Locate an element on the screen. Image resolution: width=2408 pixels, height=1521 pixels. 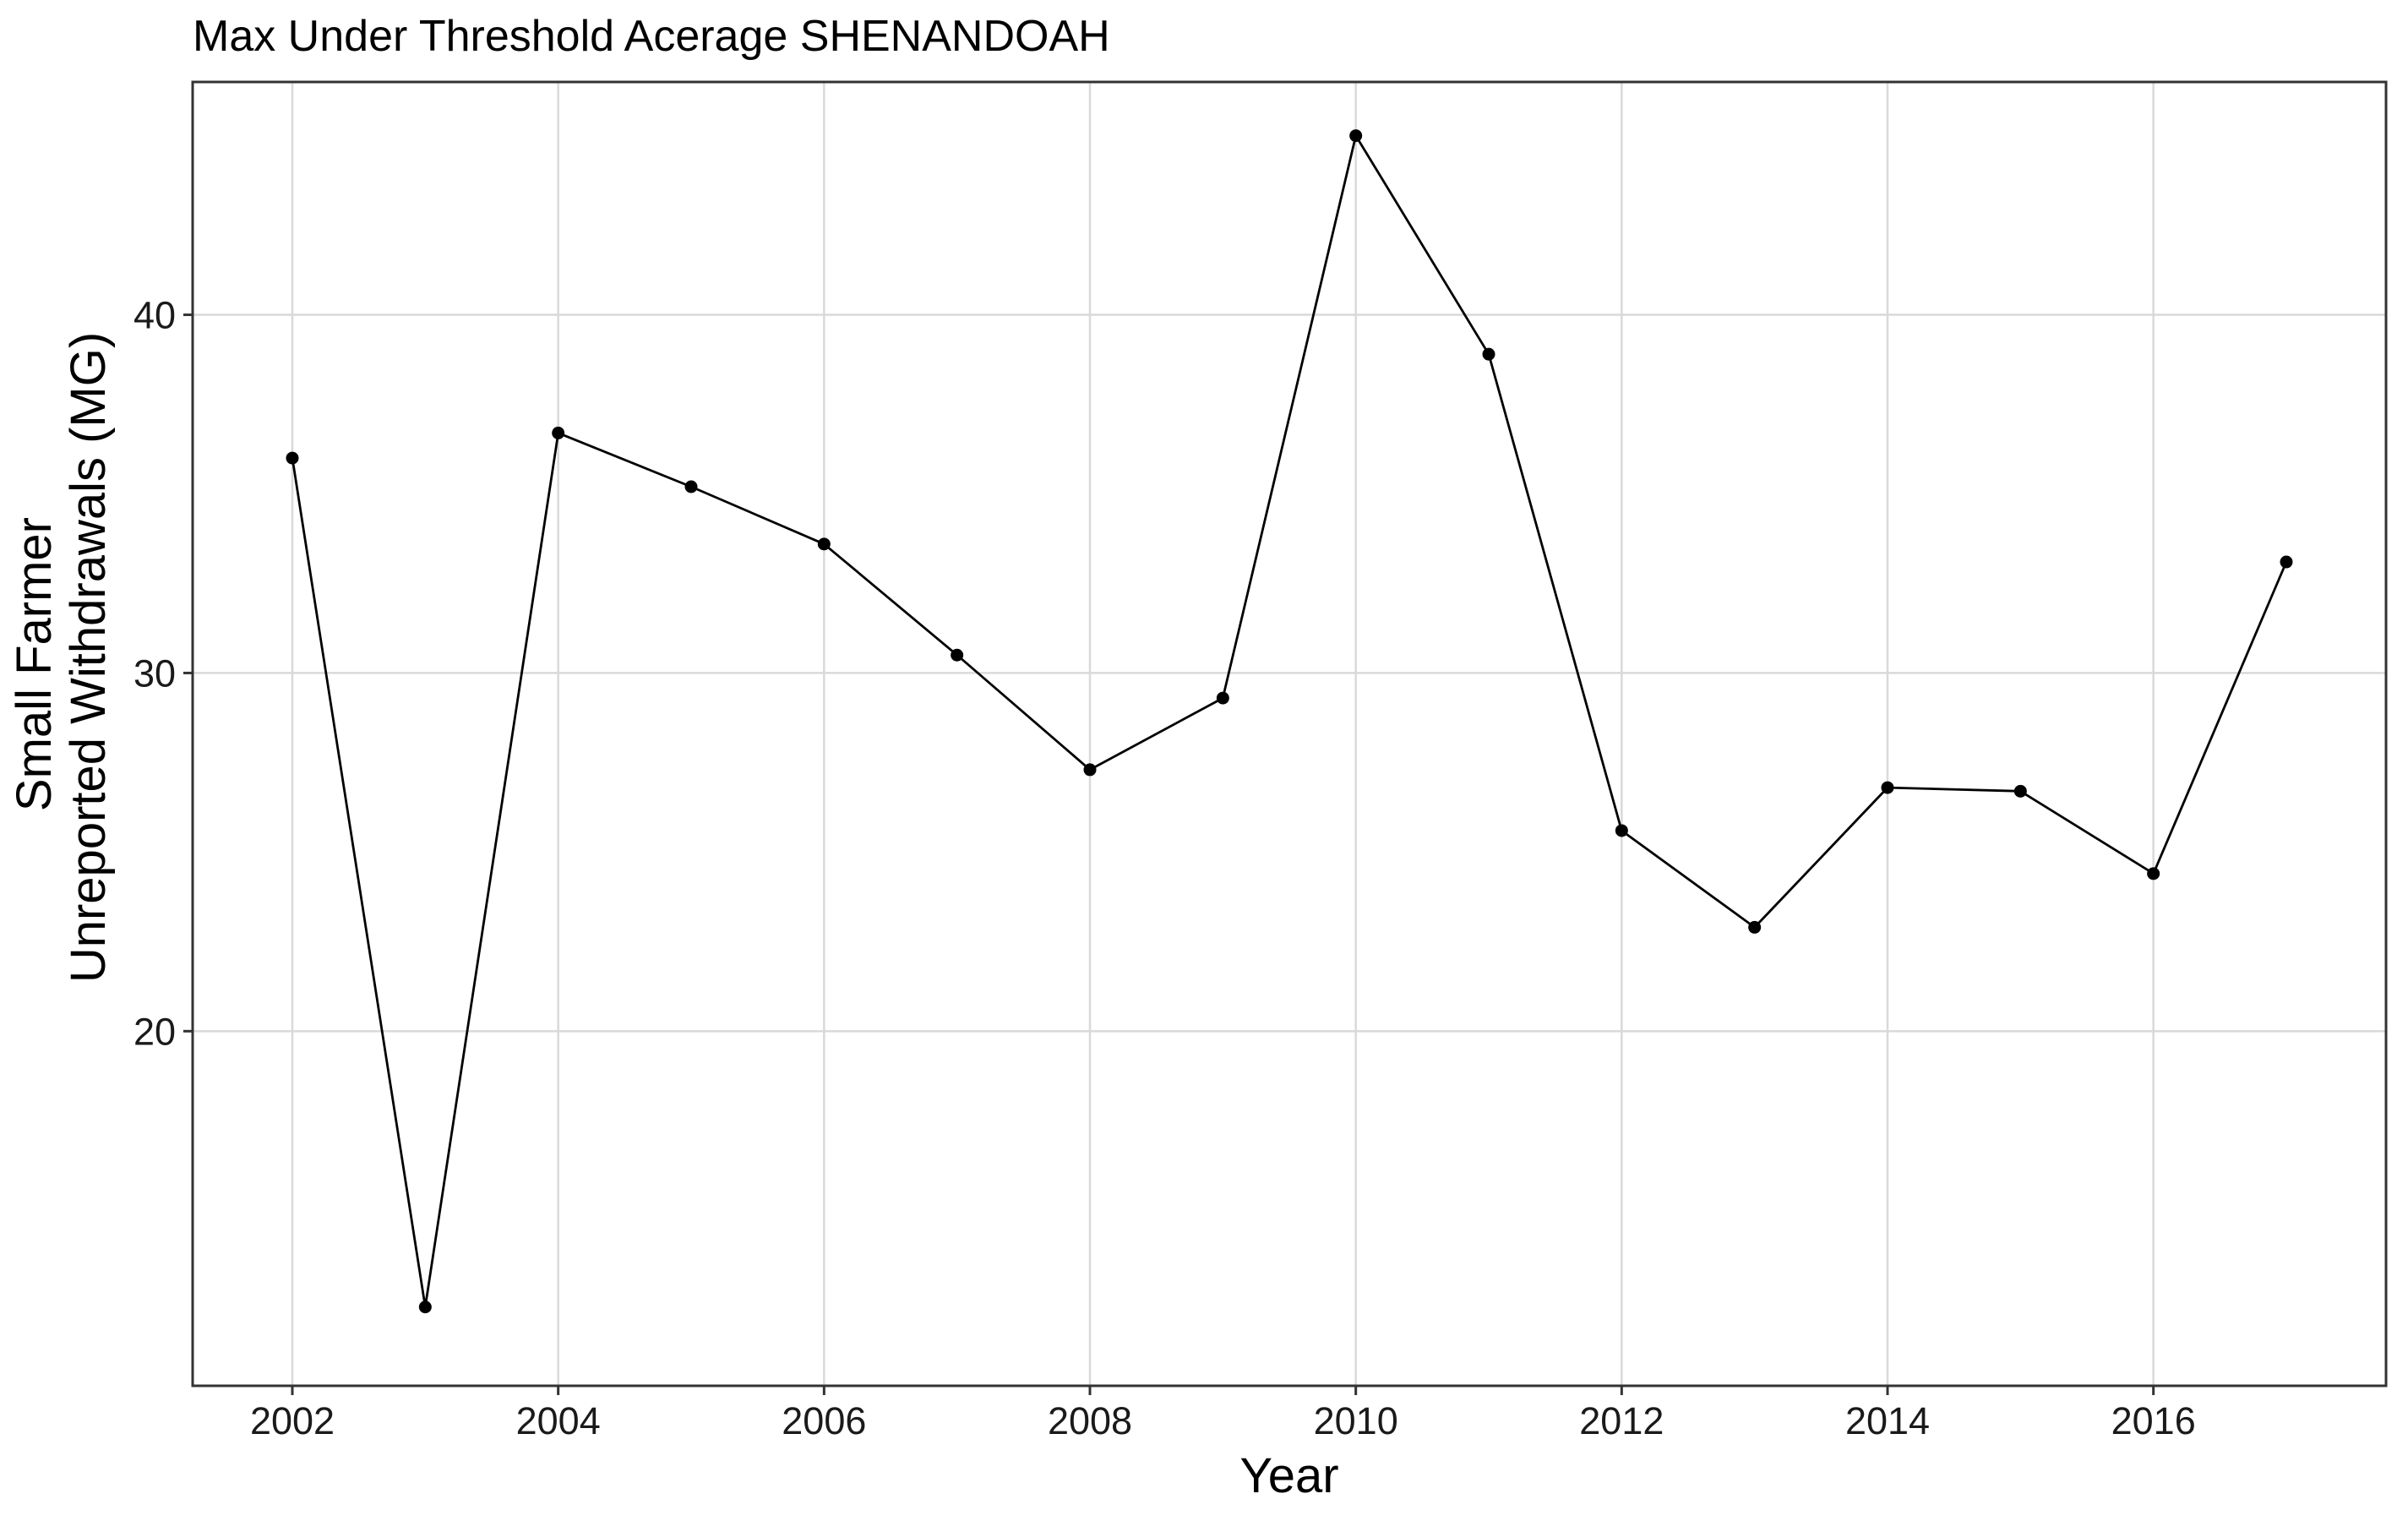
x-tick-label-2012: 2012 is located at coordinates (1621, 1420).